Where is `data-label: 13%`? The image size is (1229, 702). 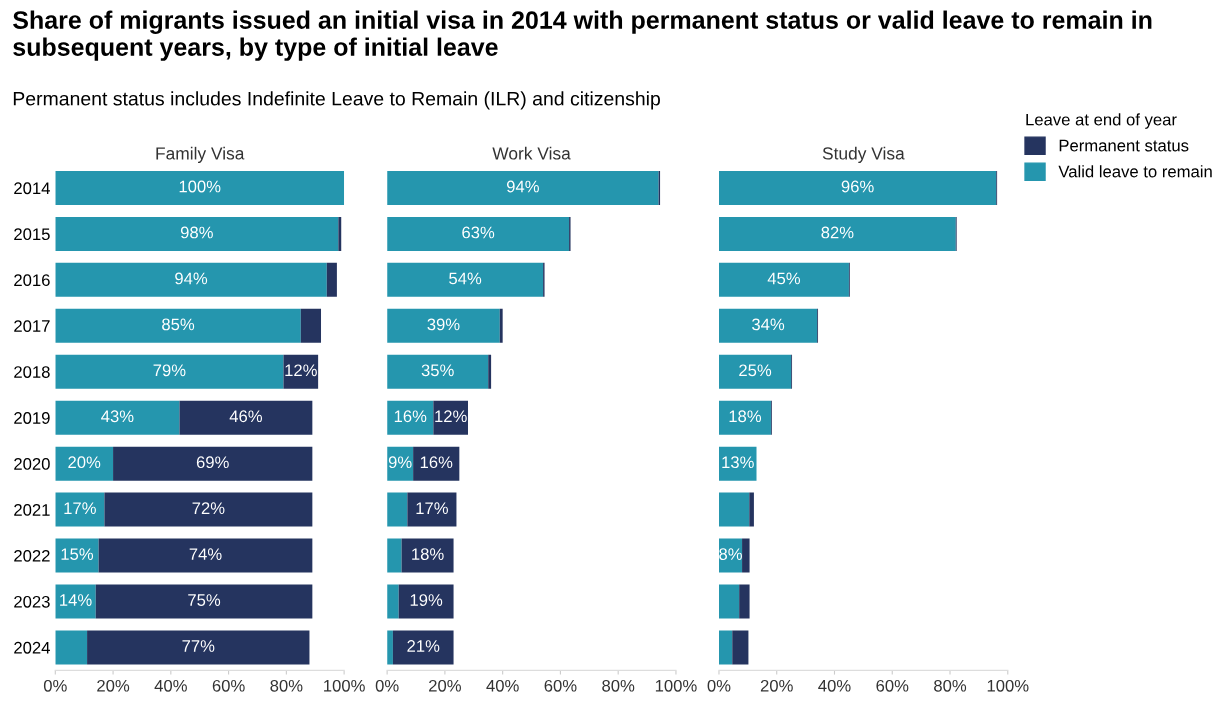 data-label: 13% is located at coordinates (738, 462).